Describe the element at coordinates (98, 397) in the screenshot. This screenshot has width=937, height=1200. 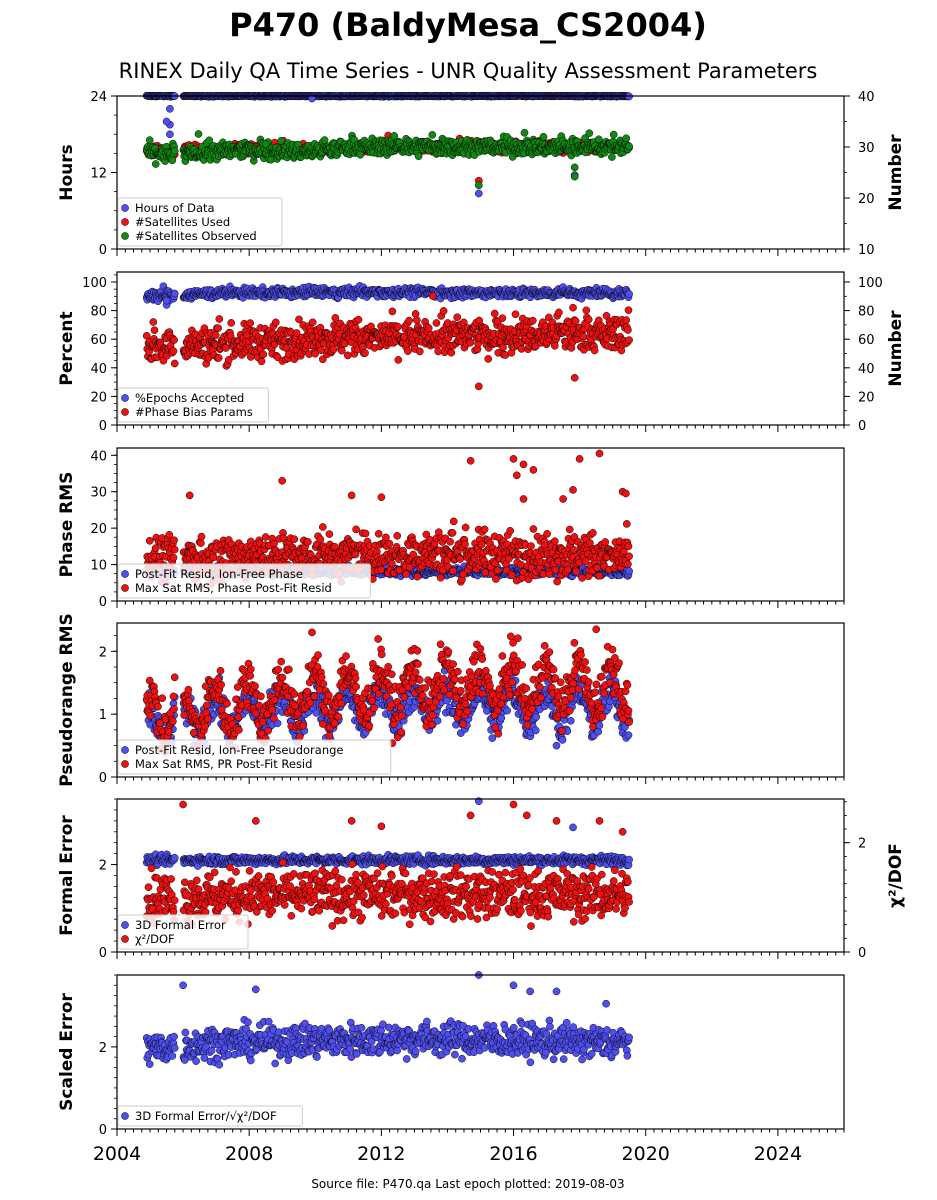
I see `y-tick-label: 20` at that location.